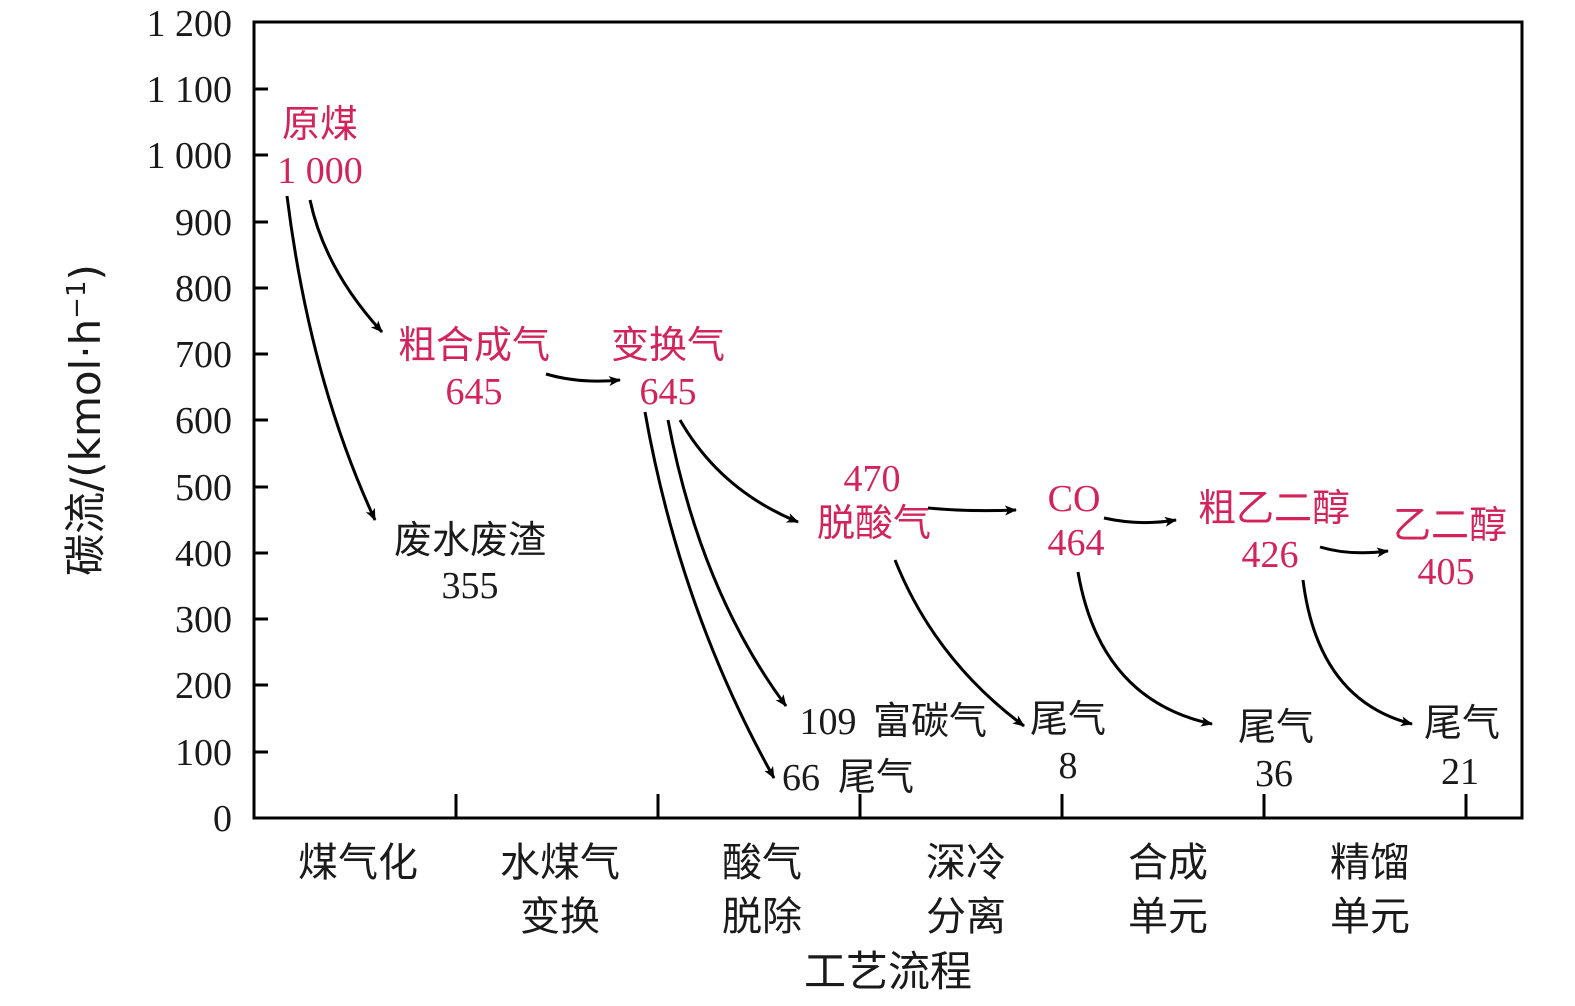  Describe the element at coordinates (203, 355) in the screenshot. I see `y-tick-label: 700` at that location.